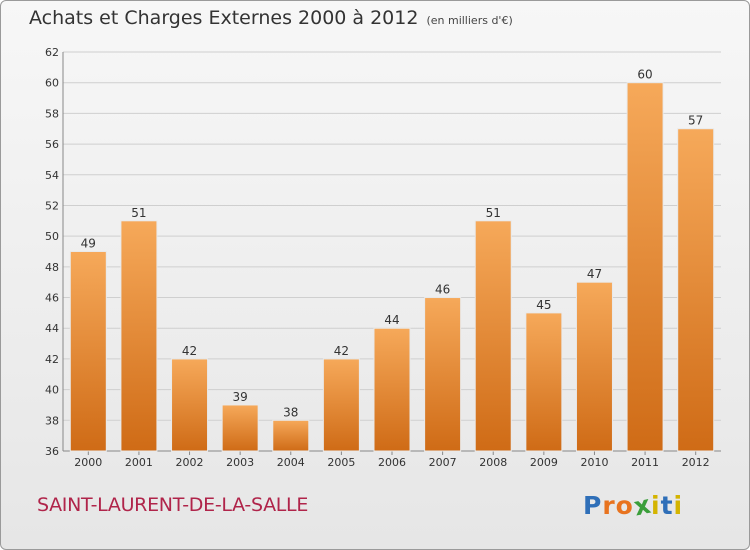  What do you see at coordinates (52, 205) in the screenshot?
I see `y-tick-label: 52` at bounding box center [52, 205].